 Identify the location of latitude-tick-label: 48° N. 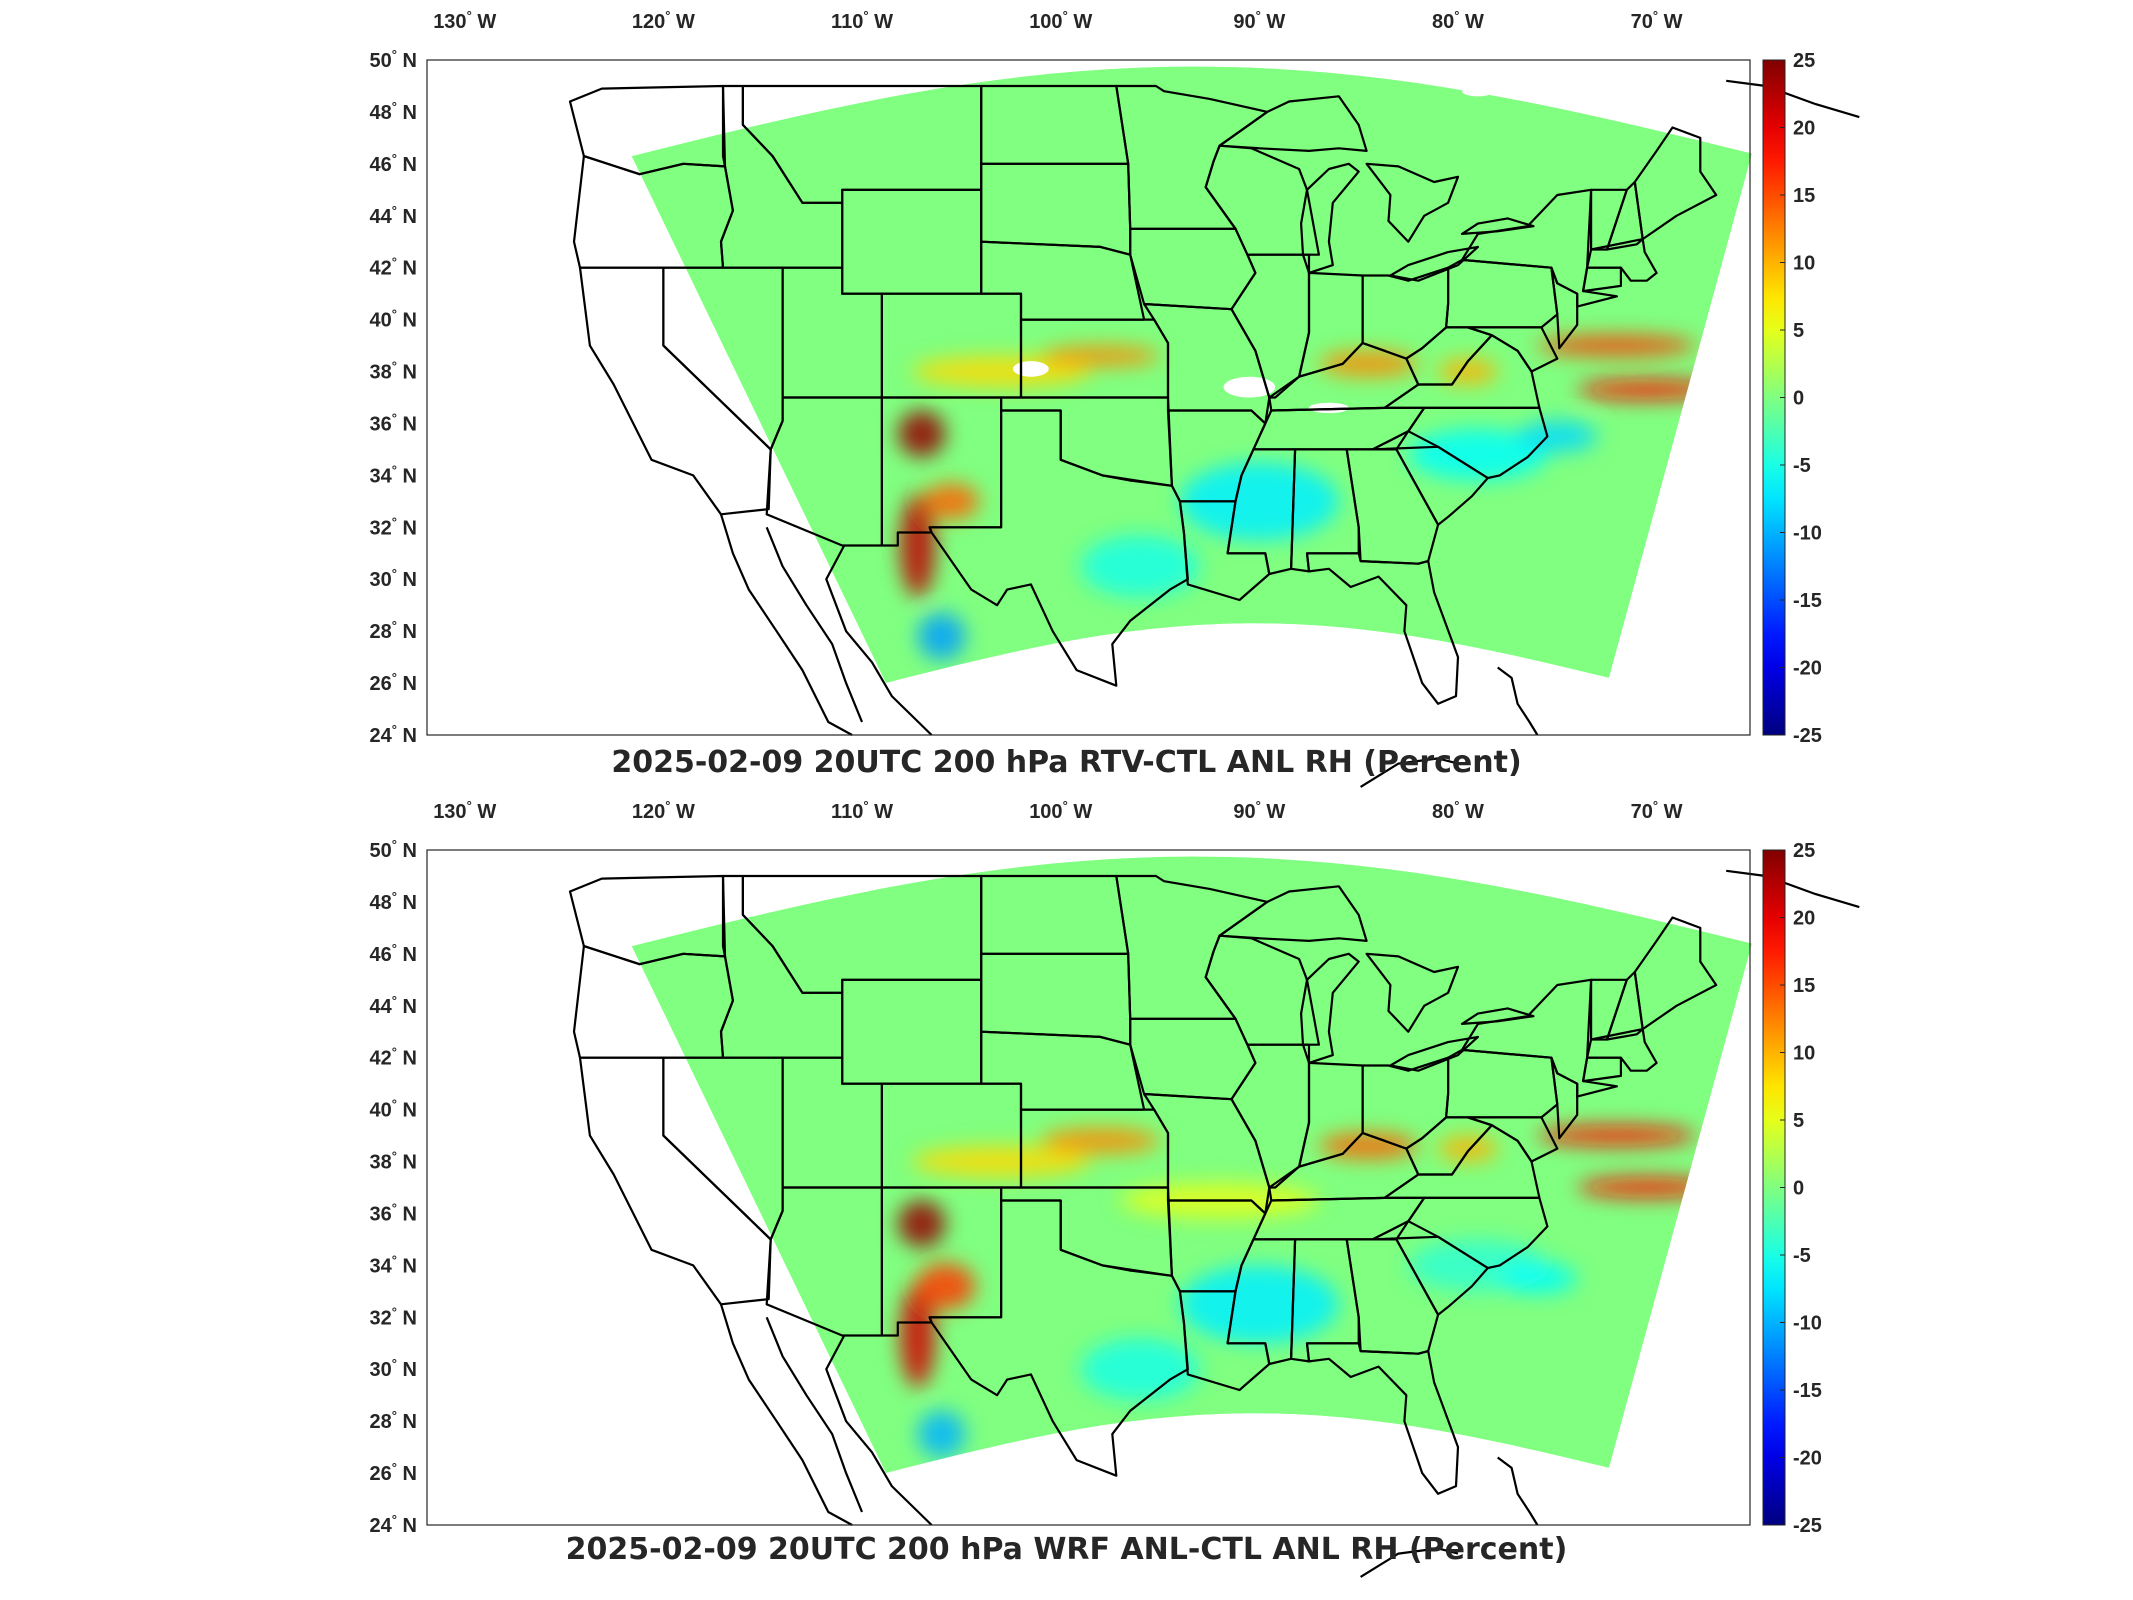
(393, 901).